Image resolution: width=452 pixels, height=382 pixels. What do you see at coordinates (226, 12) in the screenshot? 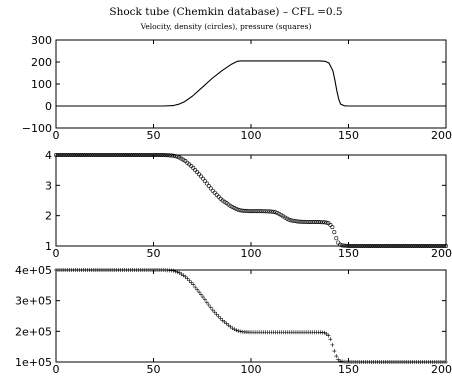
I see `chart-title: Shock tube (Chemkin database) – CFL =0.5` at bounding box center [226, 12].